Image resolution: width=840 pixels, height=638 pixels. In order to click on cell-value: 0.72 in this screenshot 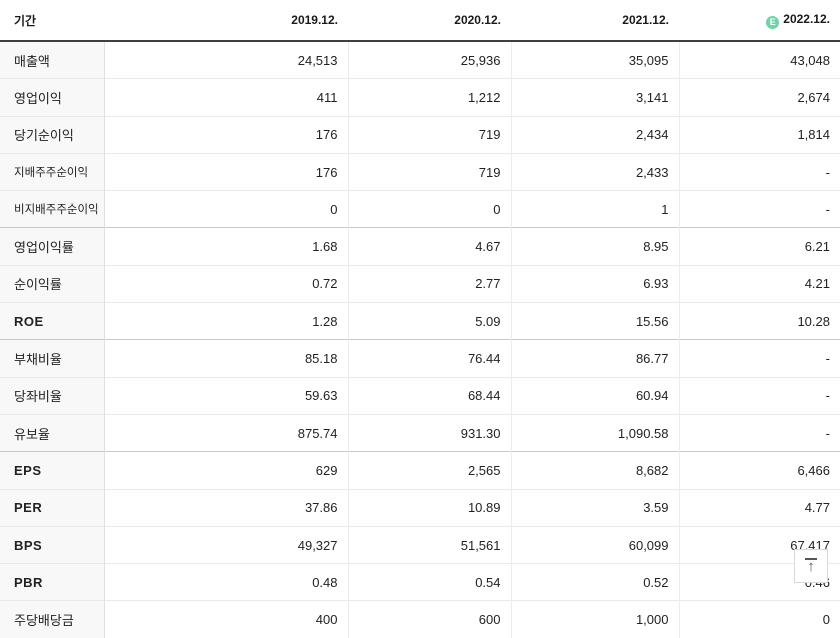, I will do `click(225, 284)`.